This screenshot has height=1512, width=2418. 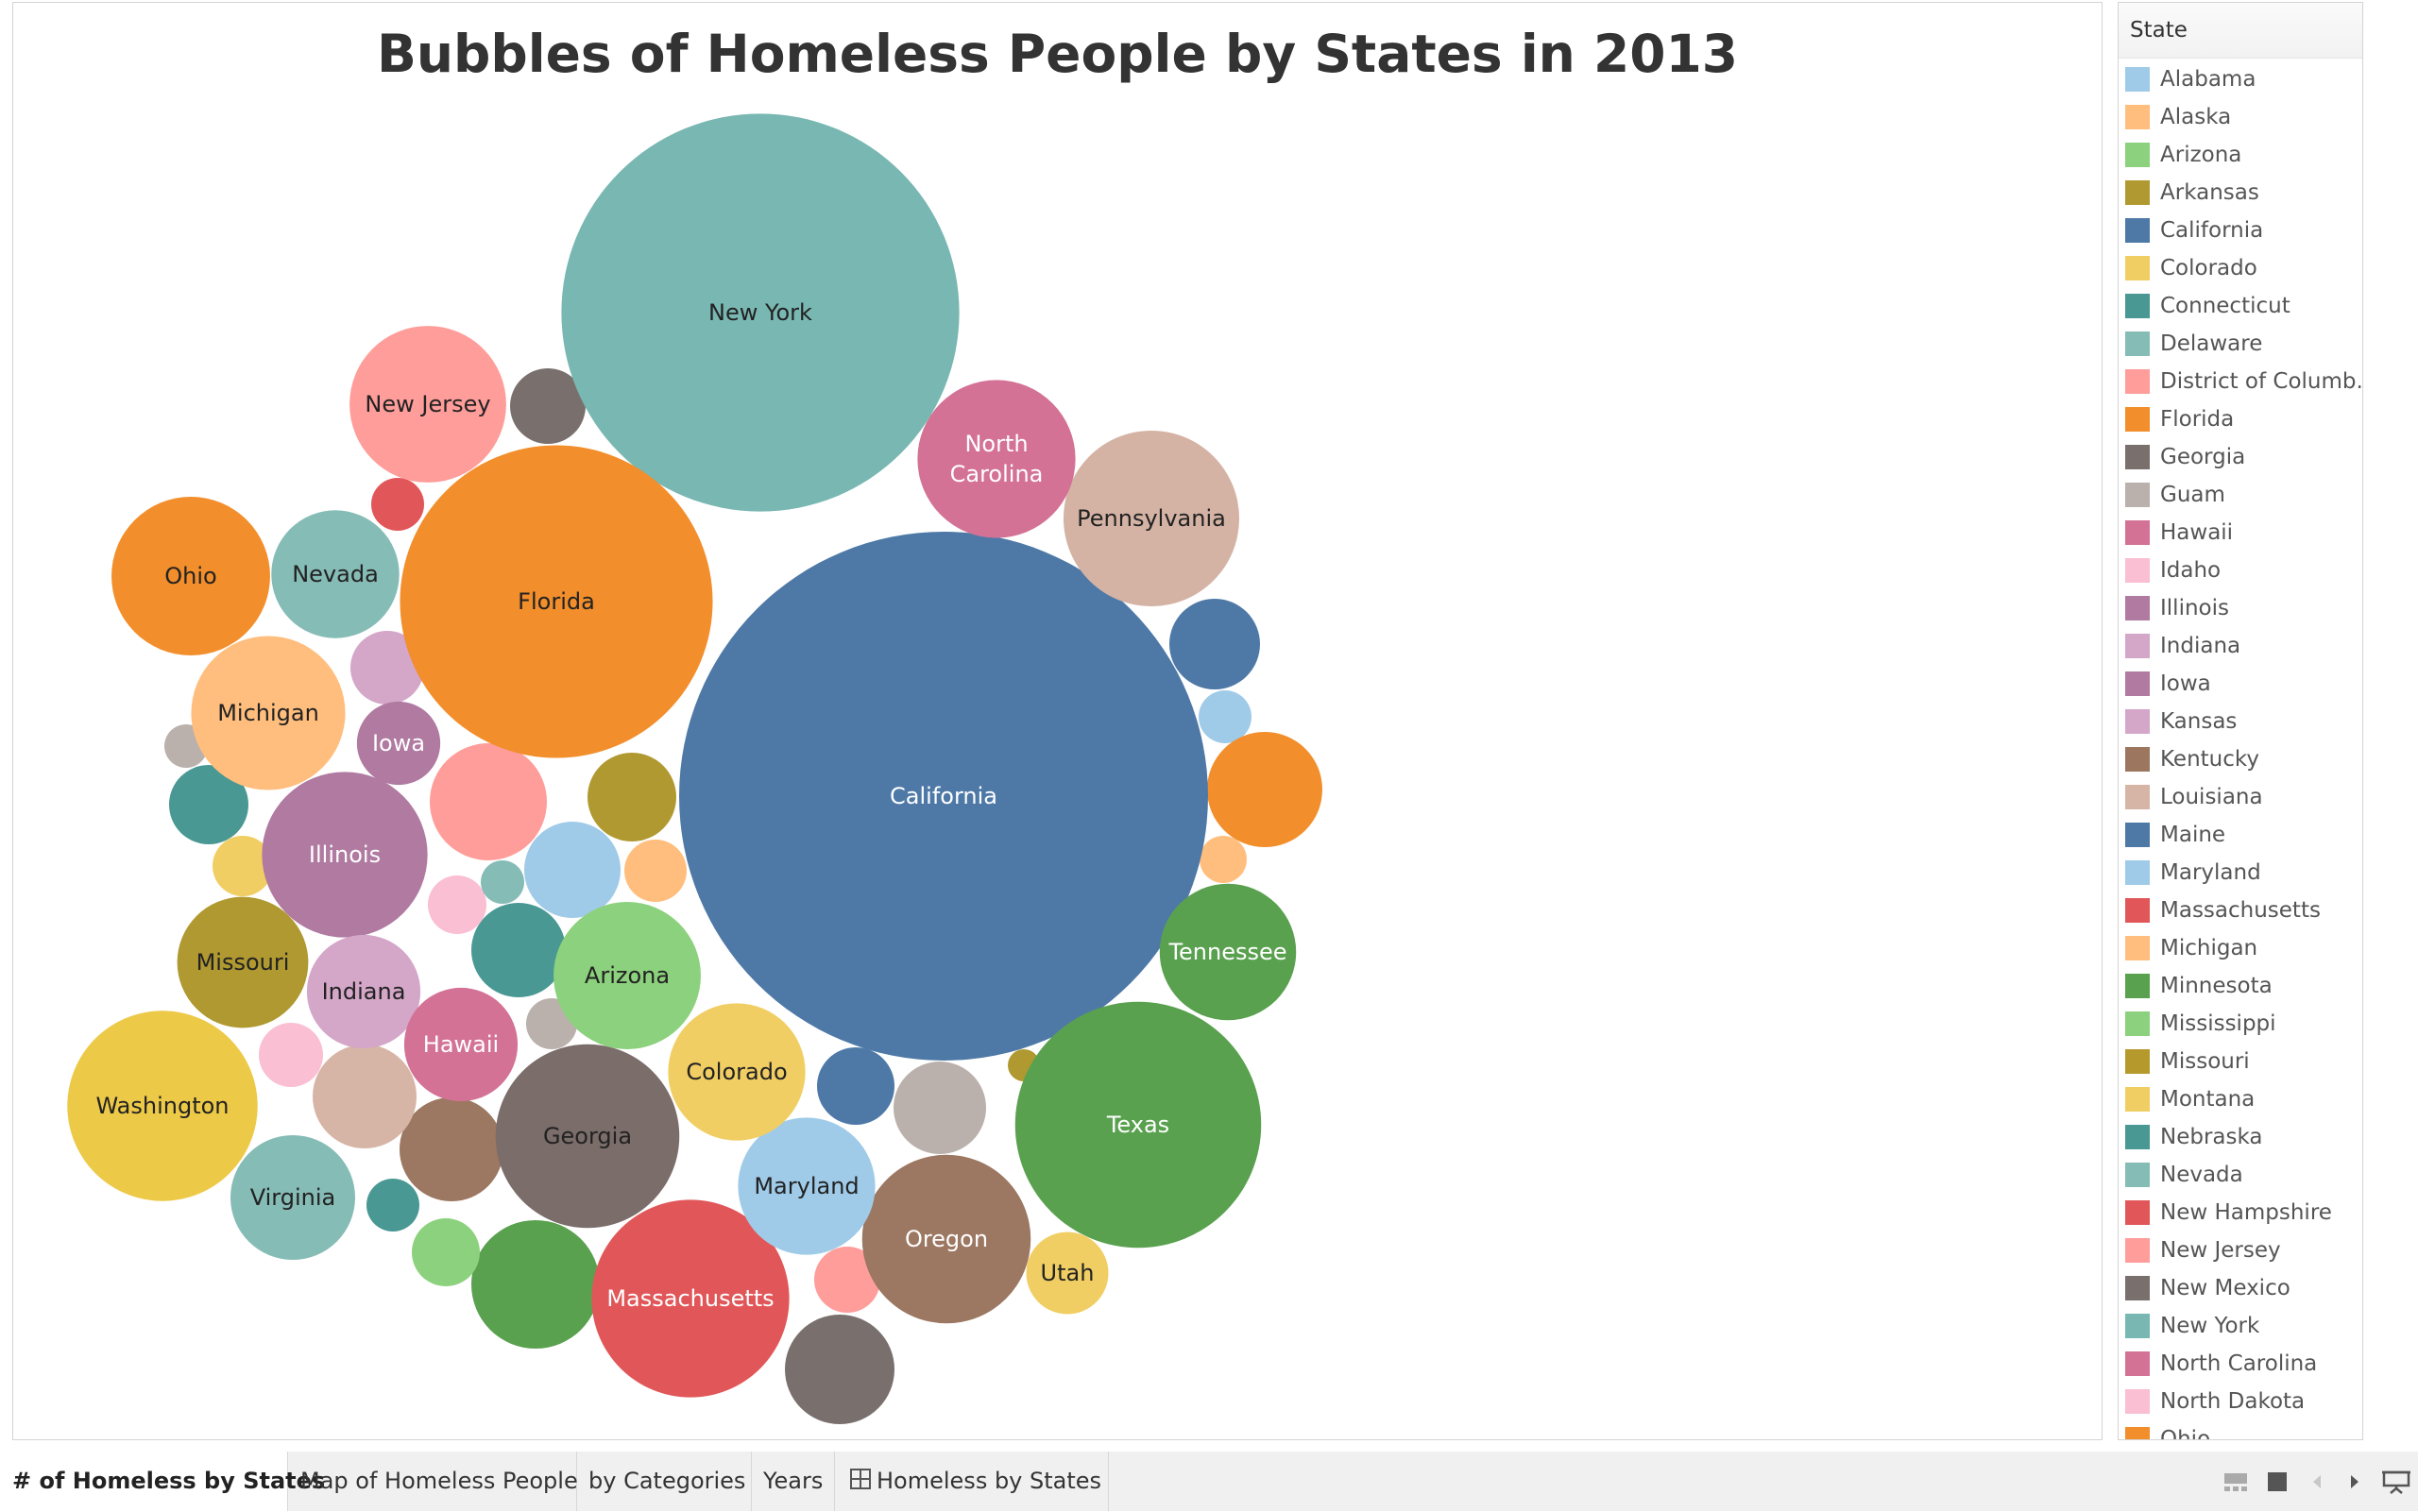 I want to click on legend-item-arizona: Arizona, so click(x=2240, y=155).